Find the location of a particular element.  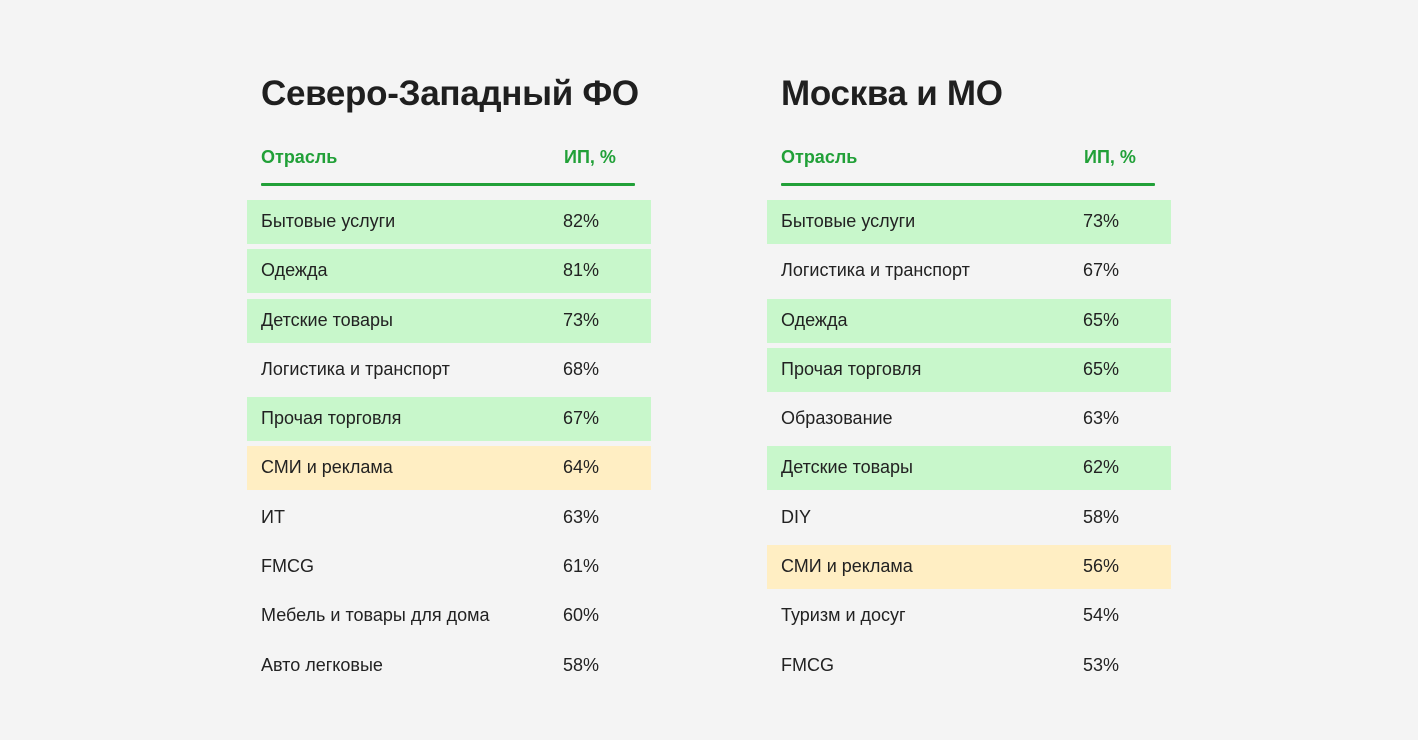

table-row: Туризм и досуг 54% is located at coordinates (969, 616).